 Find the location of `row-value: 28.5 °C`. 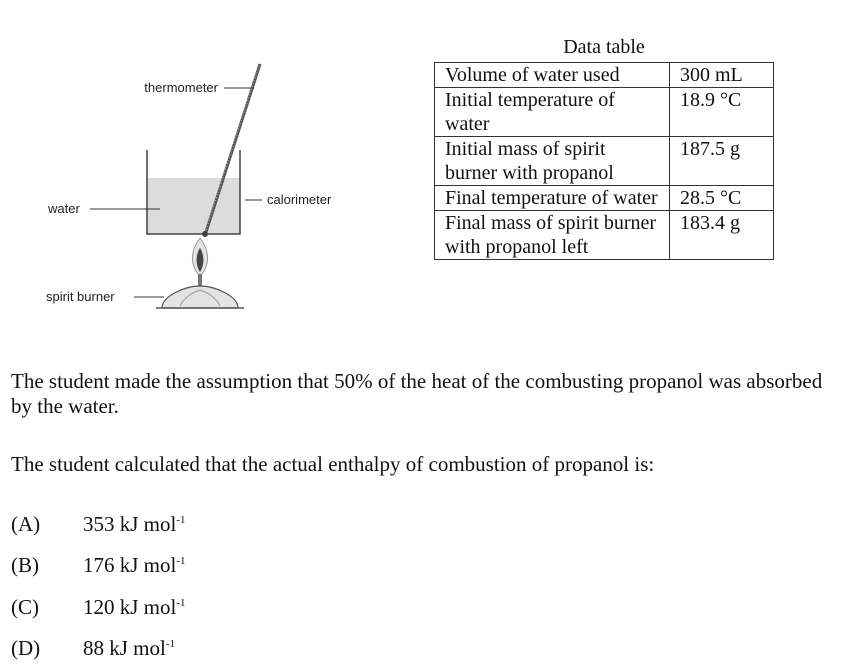

row-value: 28.5 °C is located at coordinates (721, 198).